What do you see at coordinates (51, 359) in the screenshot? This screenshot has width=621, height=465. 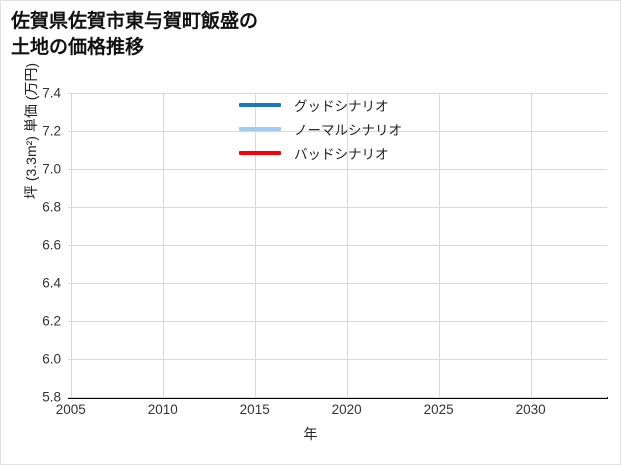 I see `y-tick-label: 6.0` at bounding box center [51, 359].